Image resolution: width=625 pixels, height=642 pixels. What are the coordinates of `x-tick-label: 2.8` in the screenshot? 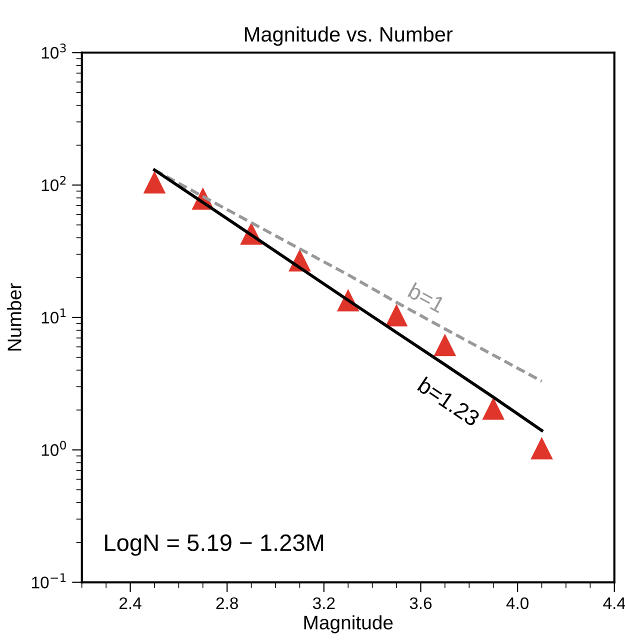 It's located at (227, 603).